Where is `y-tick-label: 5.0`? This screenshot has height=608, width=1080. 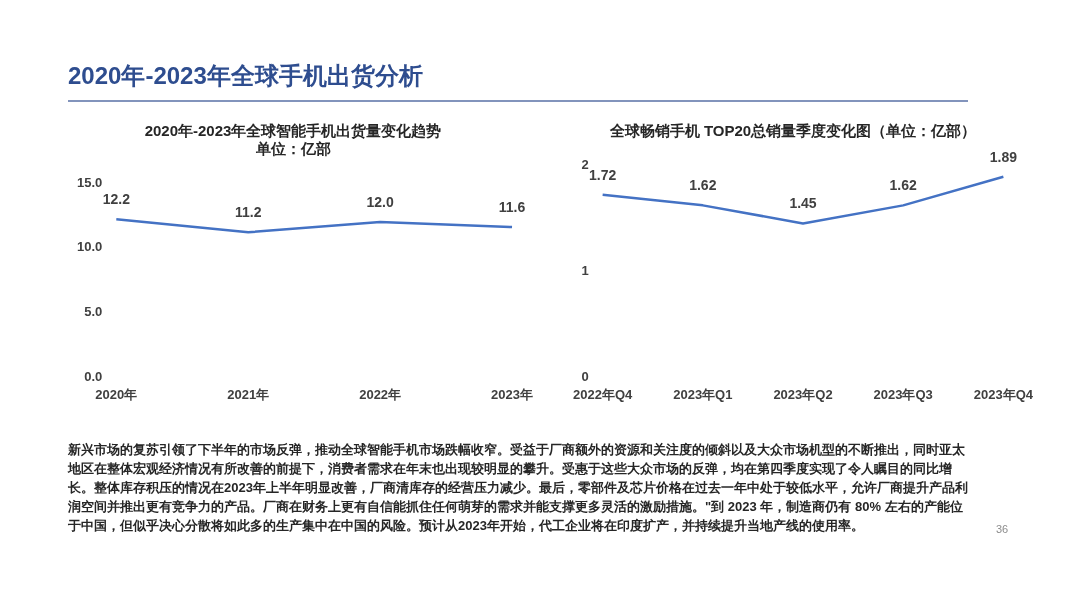
y-tick-label: 5.0 is located at coordinates (93, 312).